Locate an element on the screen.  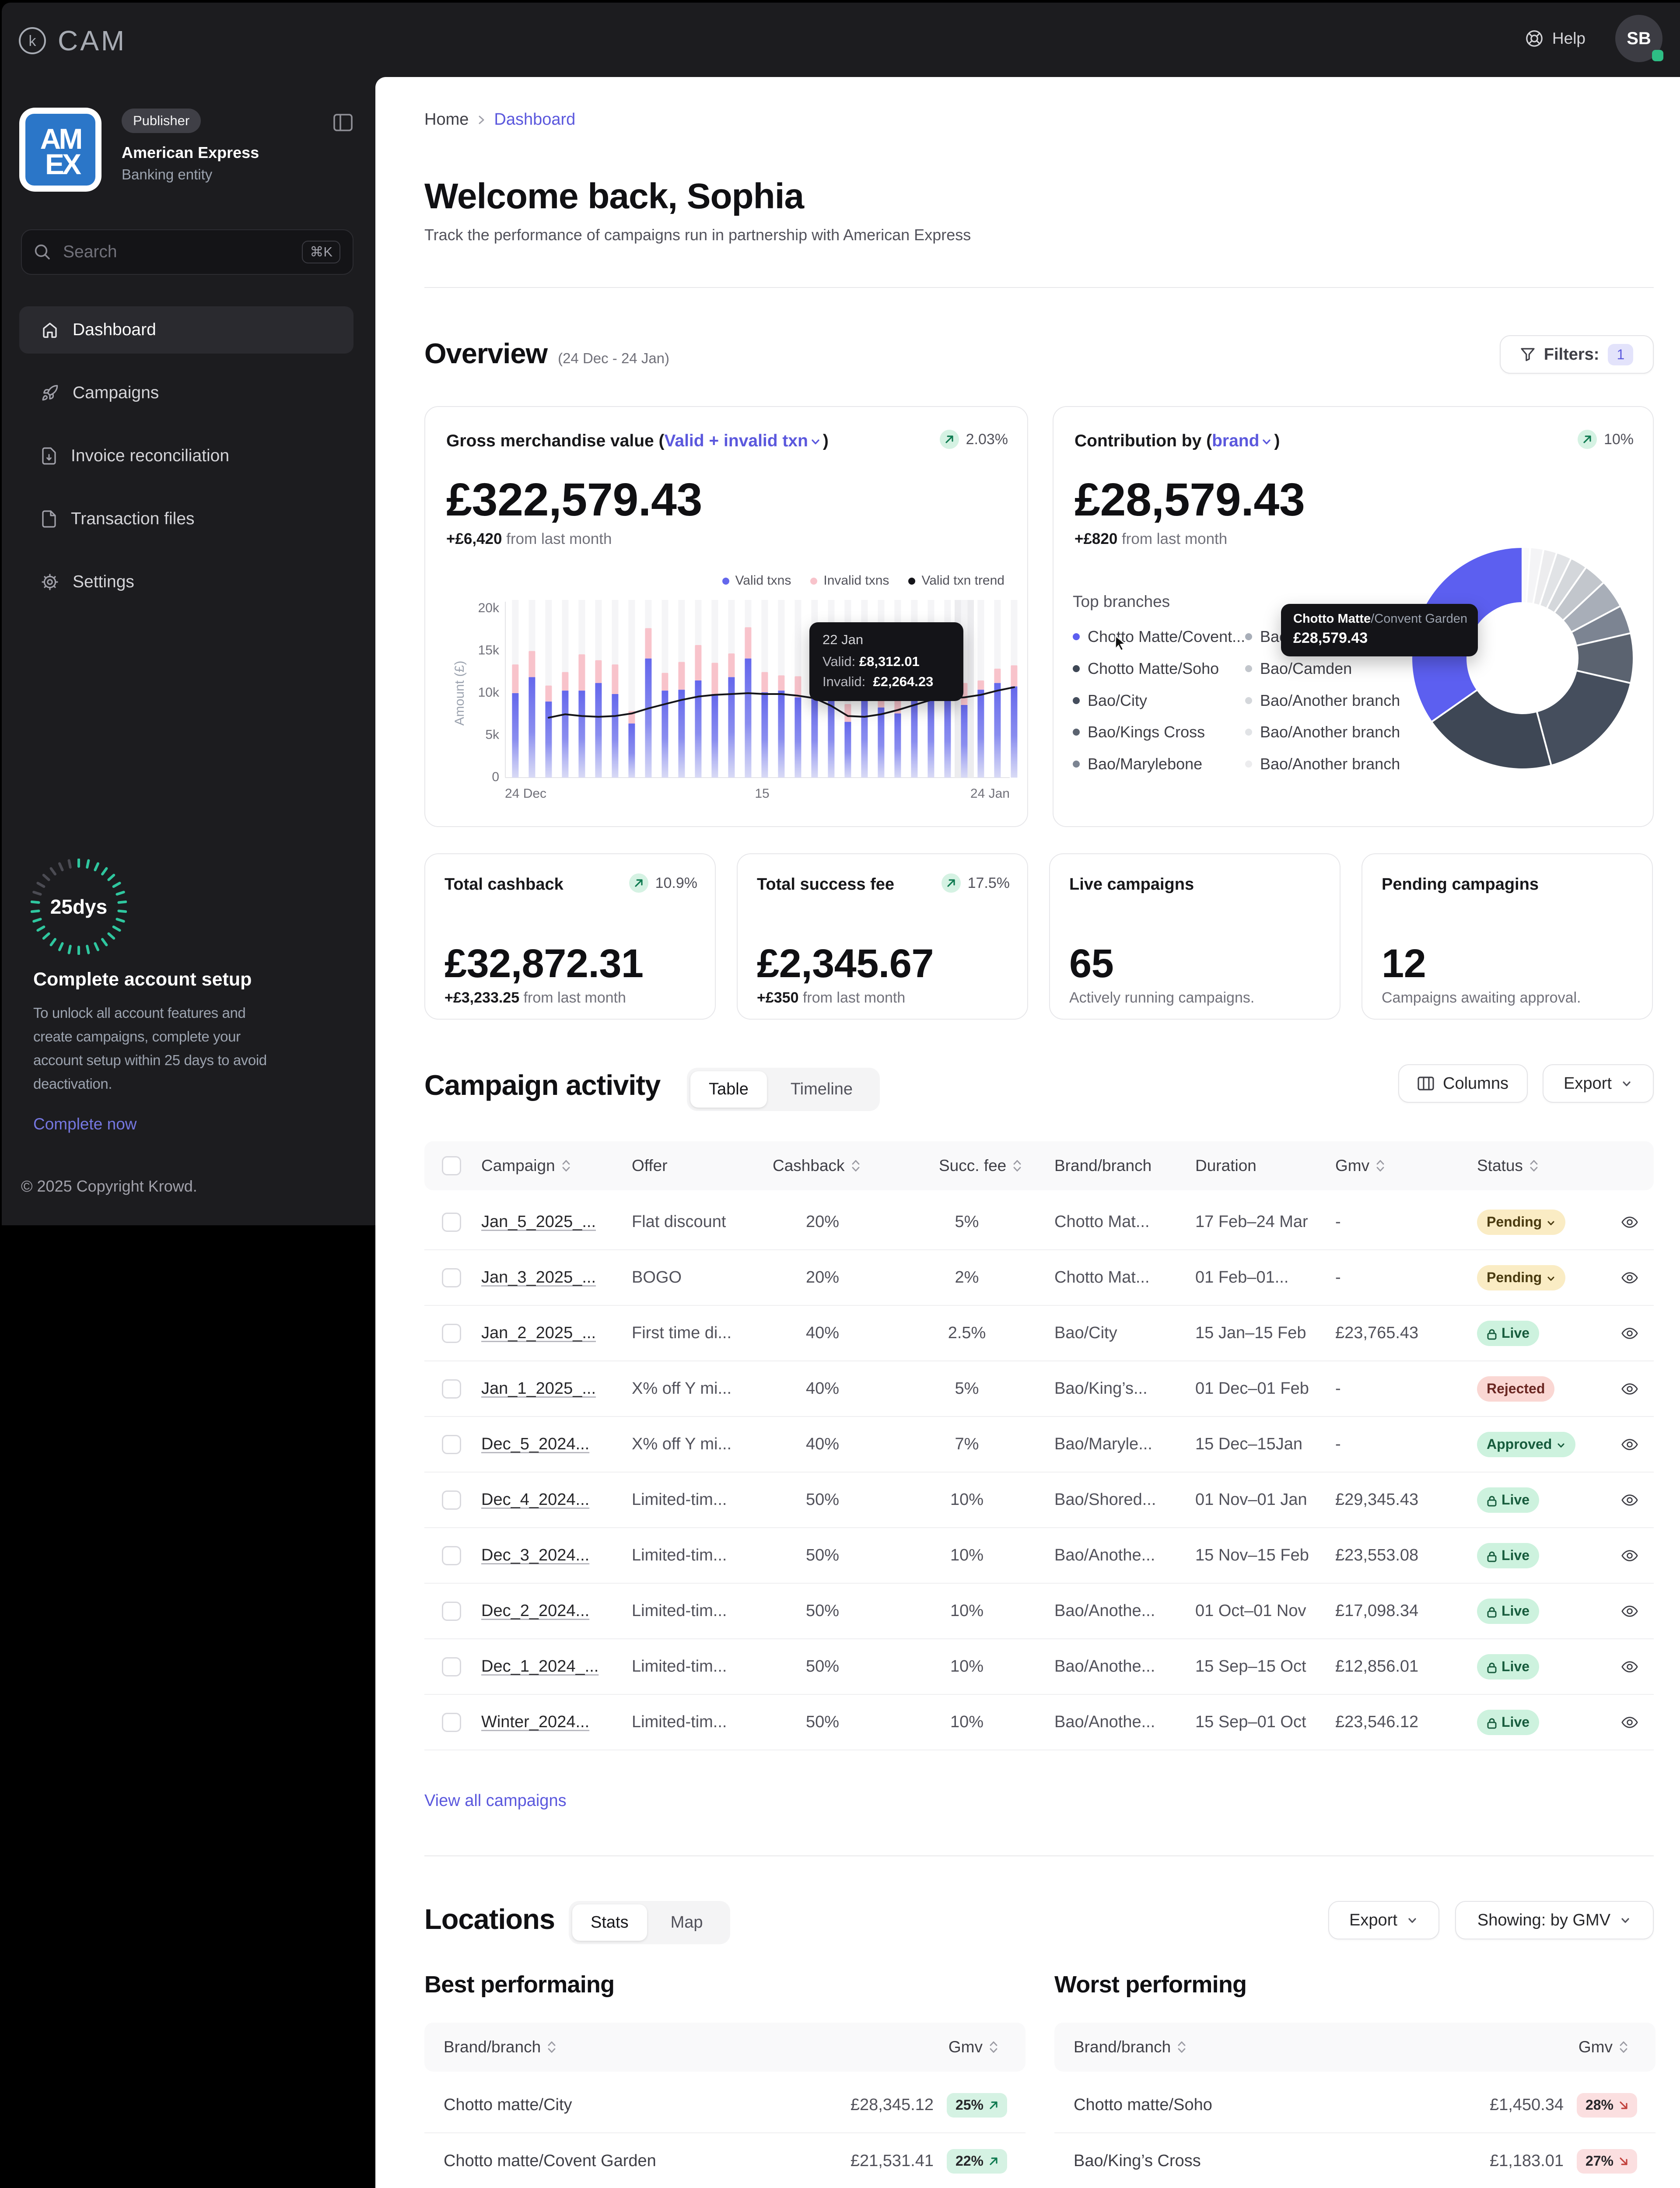
svg-text: 24 Dec is located at coordinates (525, 793).